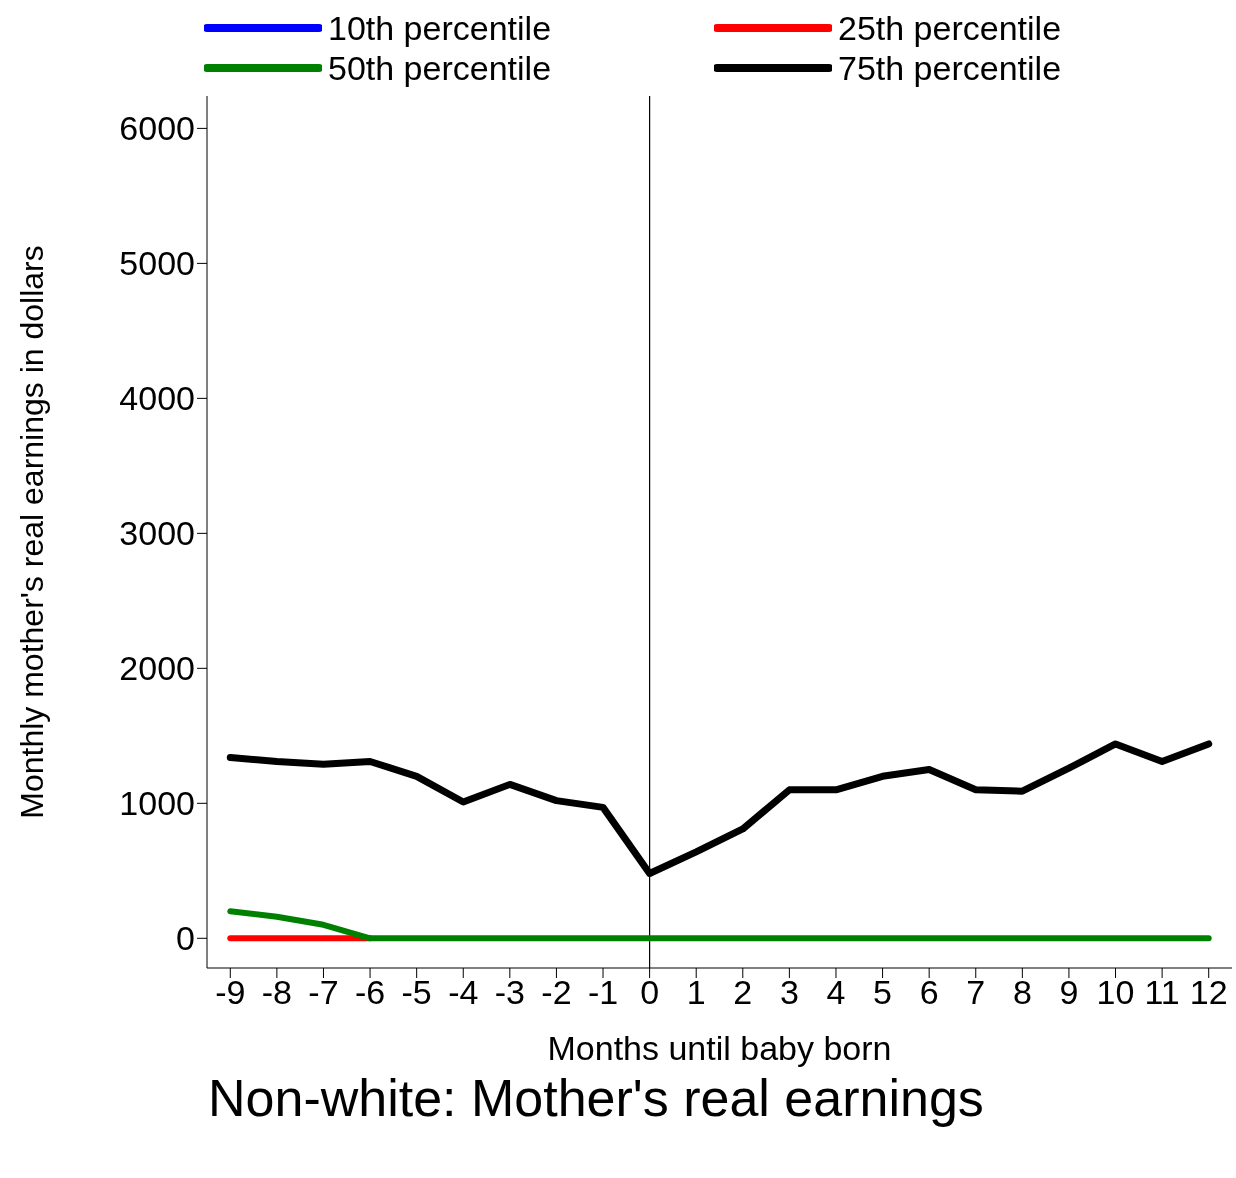  What do you see at coordinates (976, 992) in the screenshot?
I see `x-tick-label: 7` at bounding box center [976, 992].